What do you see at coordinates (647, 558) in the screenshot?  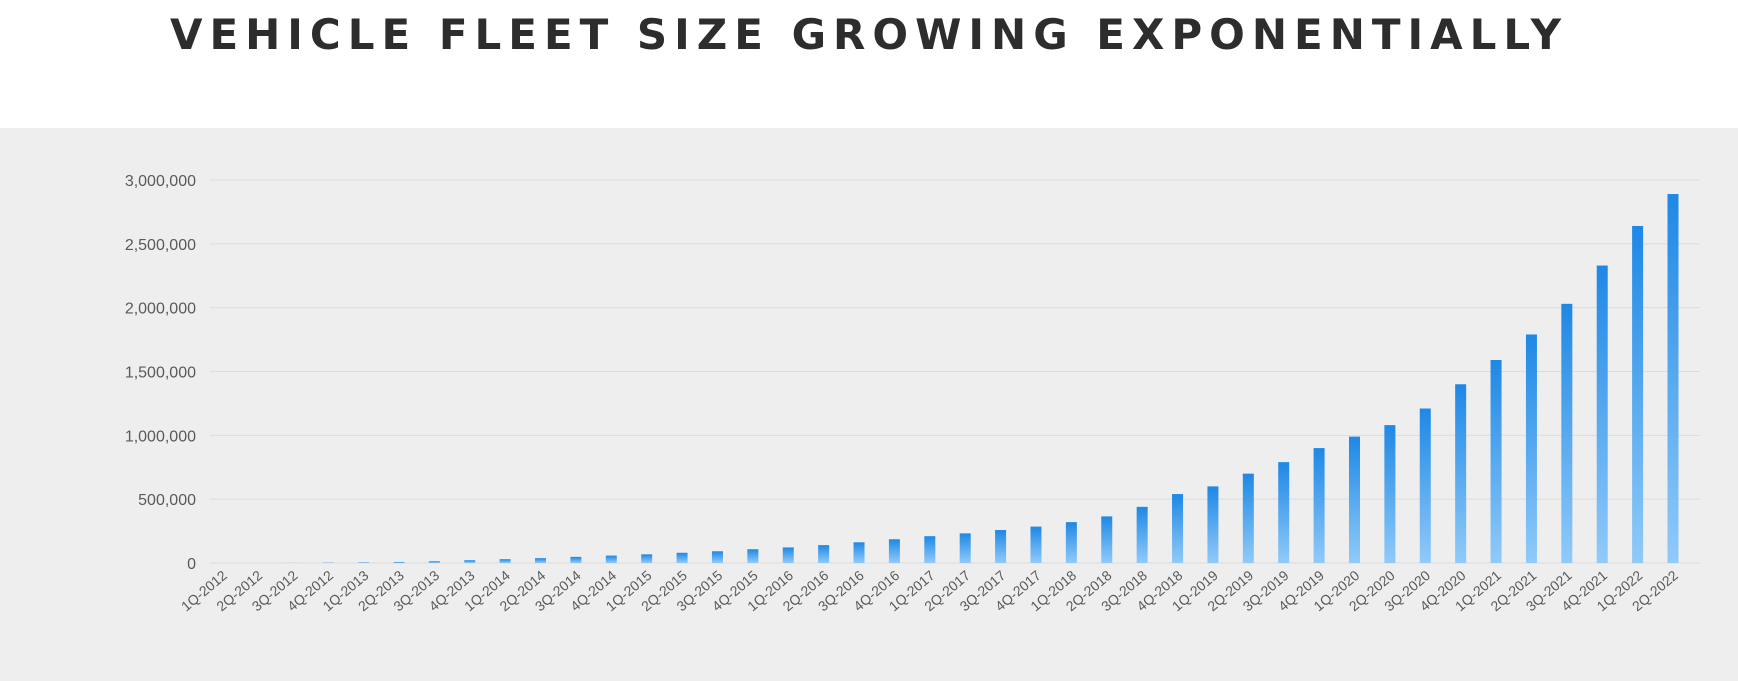 I see `bar-1Q-2015` at bounding box center [647, 558].